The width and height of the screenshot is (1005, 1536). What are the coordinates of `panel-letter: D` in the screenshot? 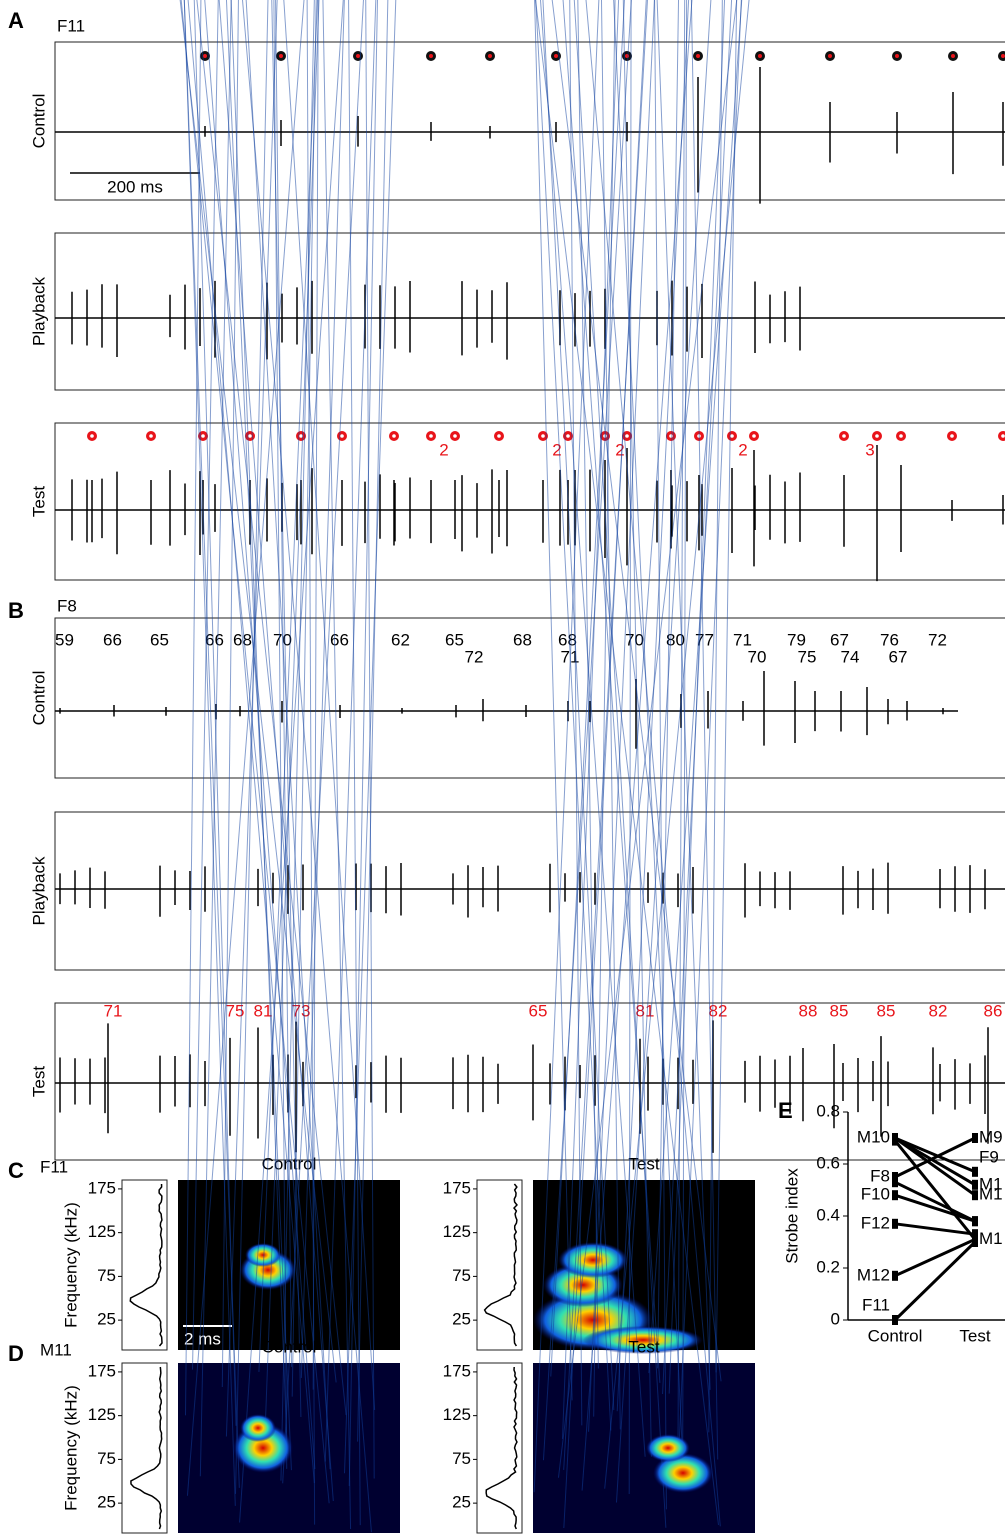 It's located at (16, 1353).